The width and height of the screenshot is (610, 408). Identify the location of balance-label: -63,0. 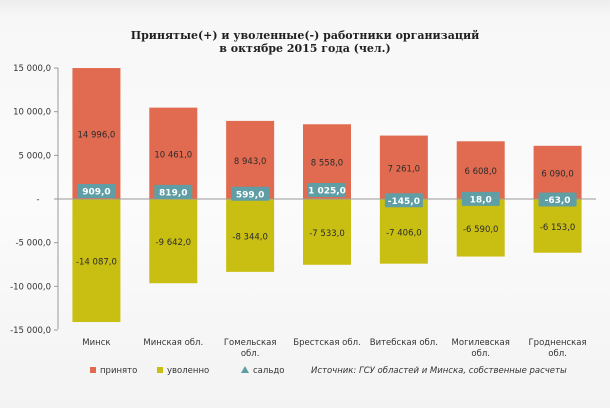
(558, 201).